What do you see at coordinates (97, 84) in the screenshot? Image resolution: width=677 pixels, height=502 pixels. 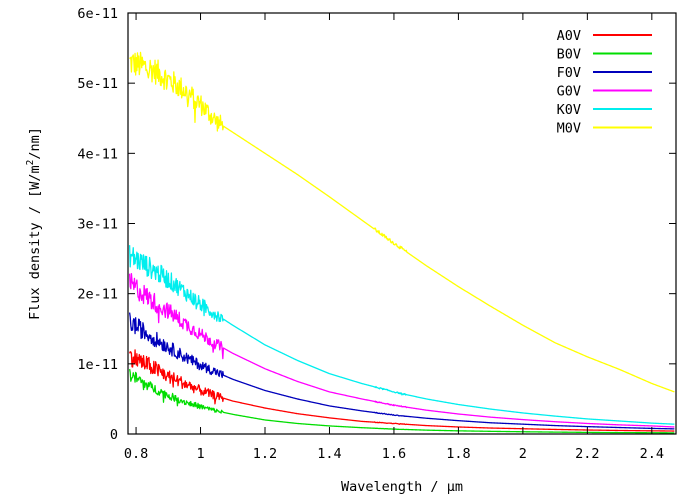 I see `y-tick-label: 5e-11` at bounding box center [97, 84].